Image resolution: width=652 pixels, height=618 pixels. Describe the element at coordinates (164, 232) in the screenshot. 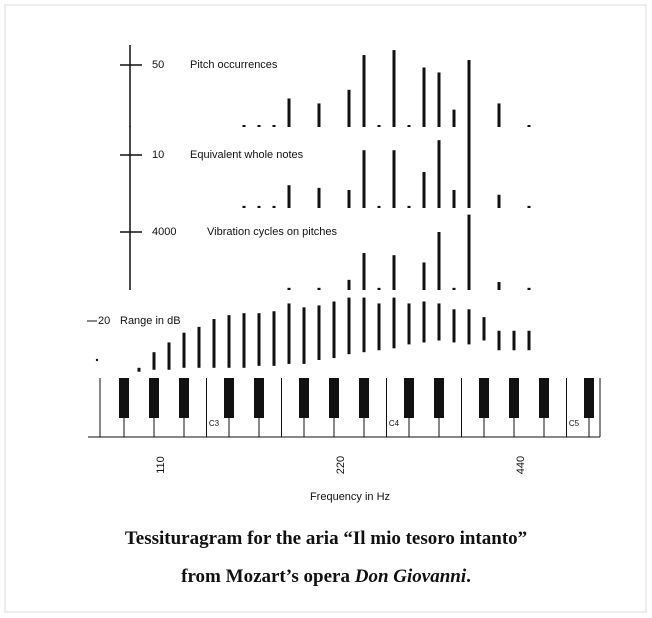

I see `scale-label: 4000` at that location.